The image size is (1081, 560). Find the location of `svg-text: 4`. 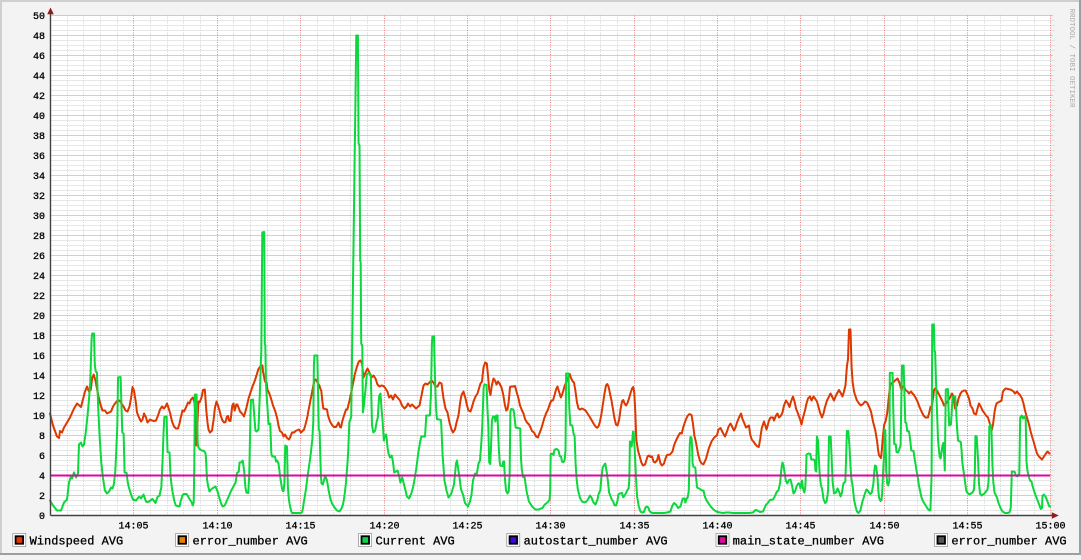

svg-text: 4 is located at coordinates (42, 477).